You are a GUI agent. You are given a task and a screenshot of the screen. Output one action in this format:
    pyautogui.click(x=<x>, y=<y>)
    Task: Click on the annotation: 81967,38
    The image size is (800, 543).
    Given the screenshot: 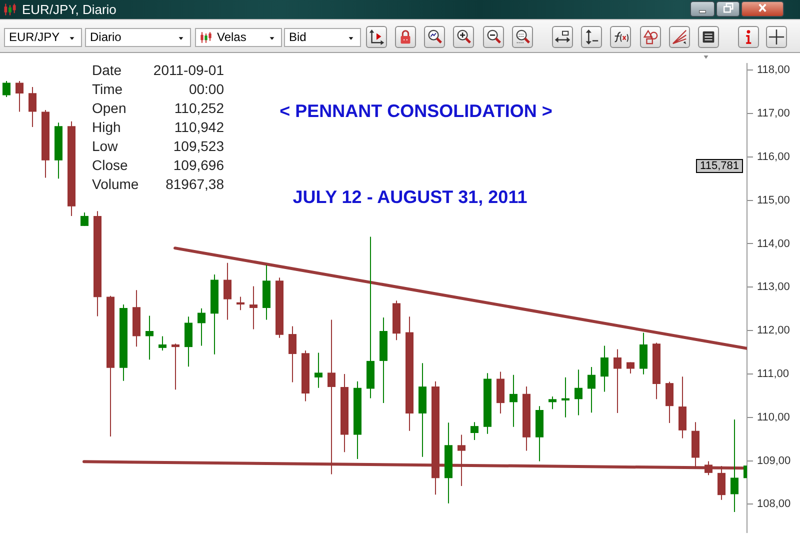 What is the action you would take?
    pyautogui.click(x=195, y=184)
    